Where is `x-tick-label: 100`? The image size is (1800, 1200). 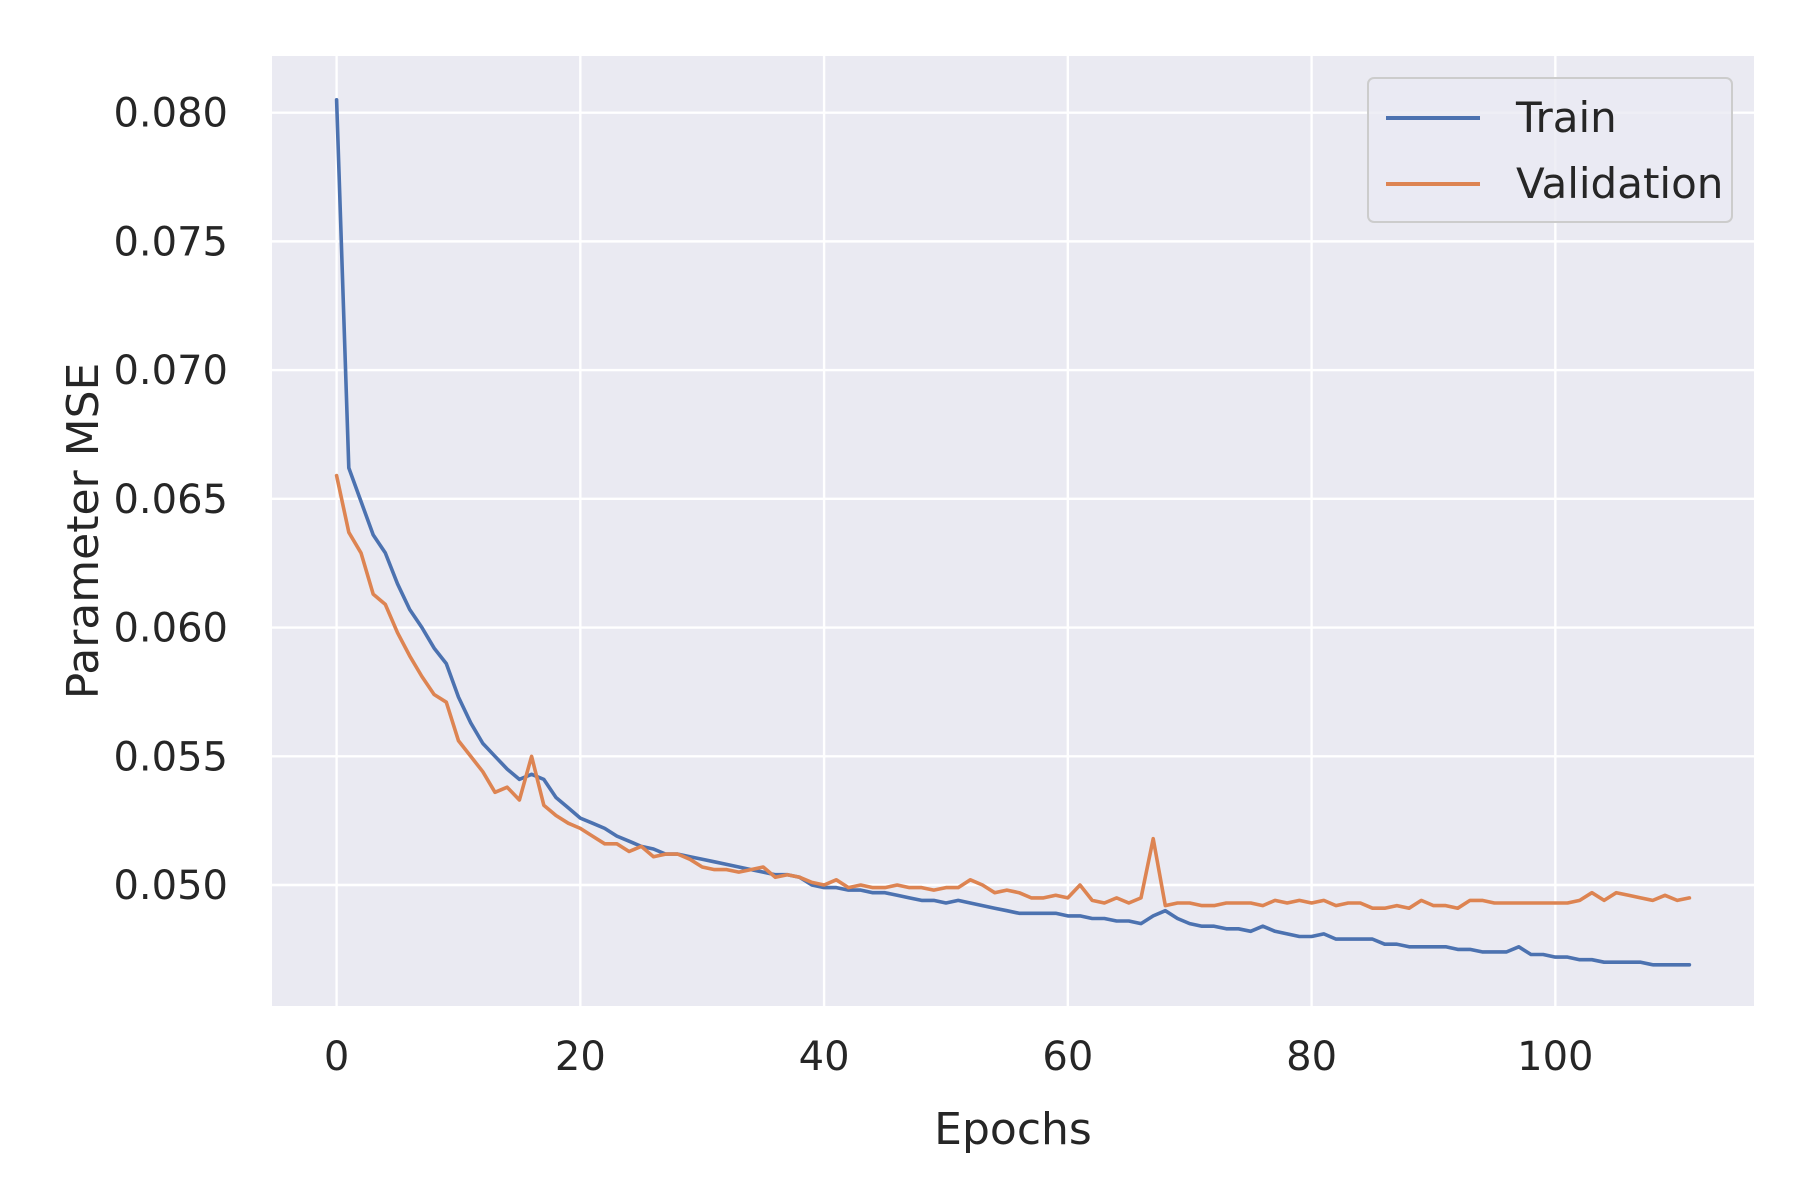
x-tick-label: 100 is located at coordinates (1555, 1057).